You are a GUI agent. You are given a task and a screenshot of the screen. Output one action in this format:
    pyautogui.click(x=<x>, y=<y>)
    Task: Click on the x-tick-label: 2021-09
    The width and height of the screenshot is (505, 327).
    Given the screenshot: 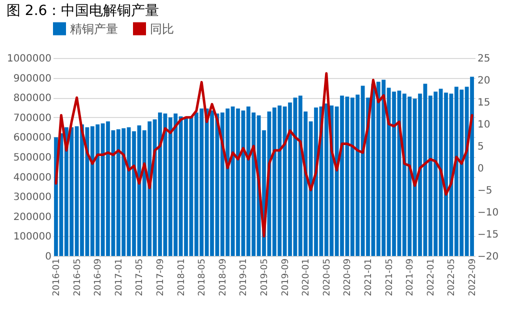 What is the action you would take?
    pyautogui.click(x=411, y=277)
    